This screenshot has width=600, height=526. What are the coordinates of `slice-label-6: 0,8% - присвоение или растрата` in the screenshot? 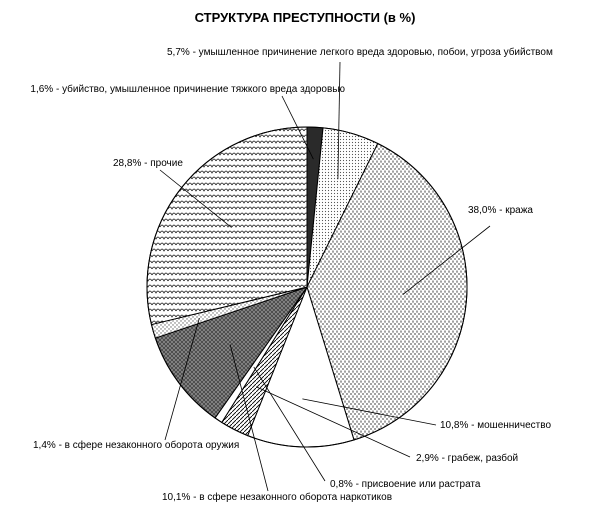 It's located at (405, 484).